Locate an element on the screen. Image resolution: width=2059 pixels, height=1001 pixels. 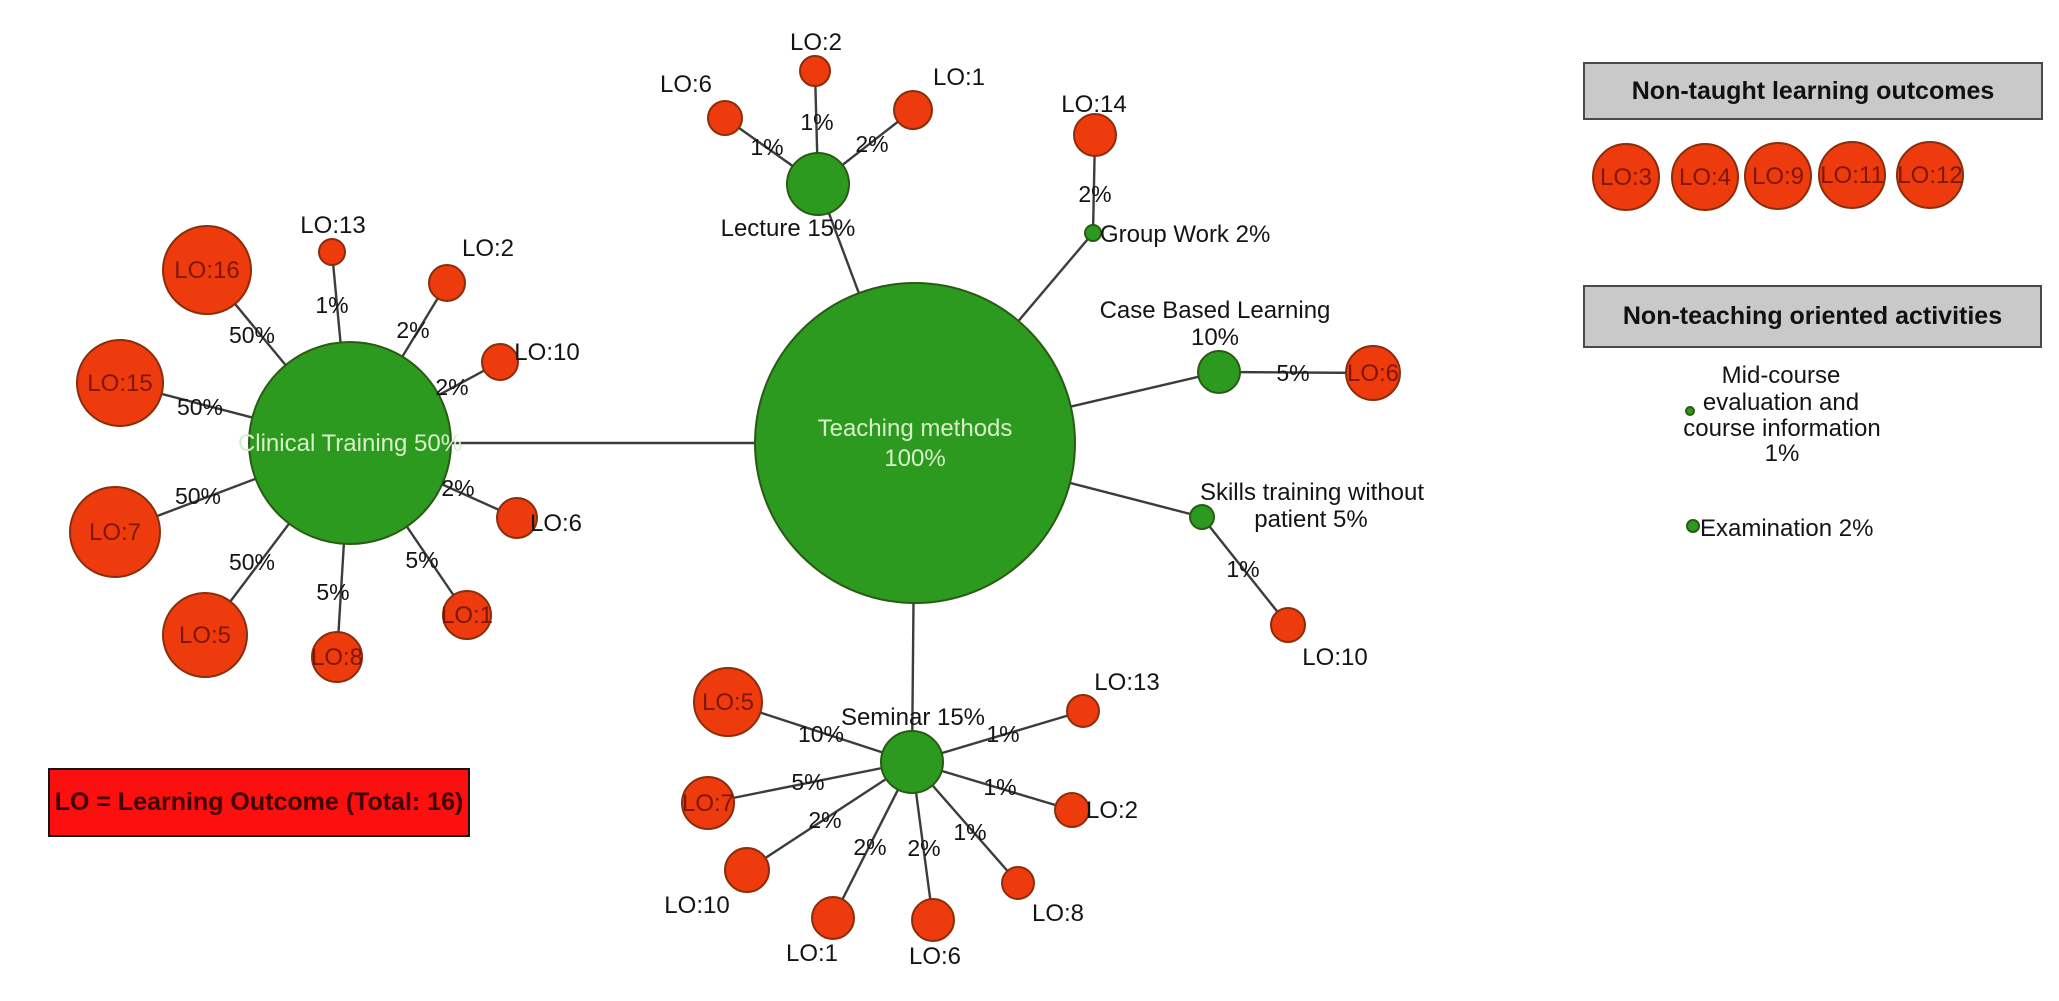
edge-skills-s10-pct: 1% is located at coordinates (1242, 569).